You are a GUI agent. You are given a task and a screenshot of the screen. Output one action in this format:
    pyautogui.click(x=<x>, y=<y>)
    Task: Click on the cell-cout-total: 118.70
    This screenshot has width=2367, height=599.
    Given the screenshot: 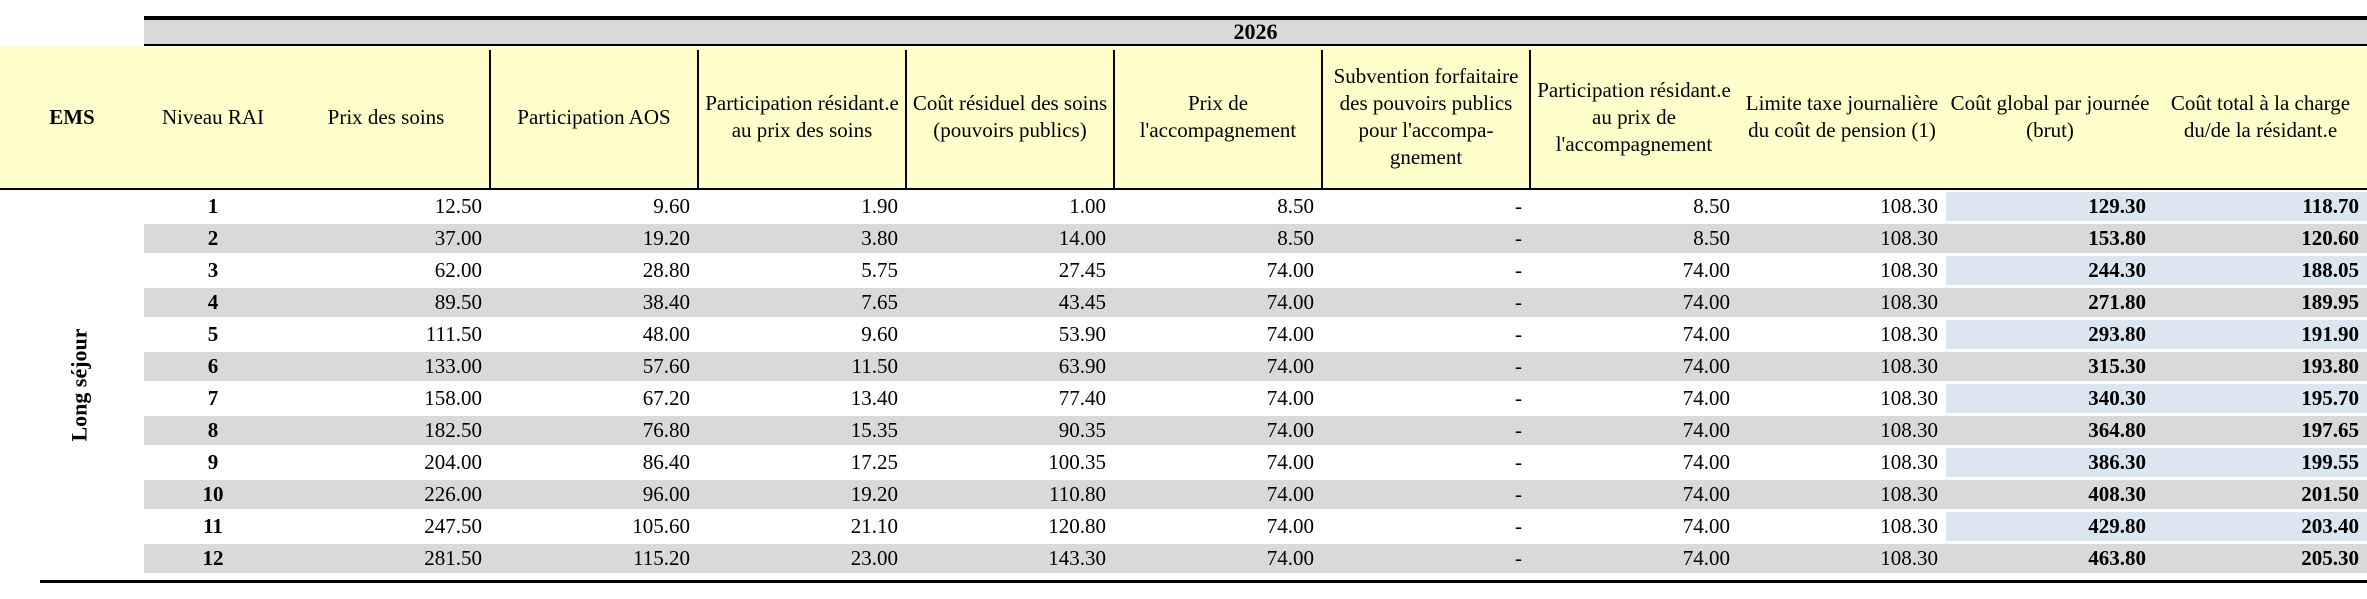 What is the action you would take?
    pyautogui.click(x=2260, y=206)
    